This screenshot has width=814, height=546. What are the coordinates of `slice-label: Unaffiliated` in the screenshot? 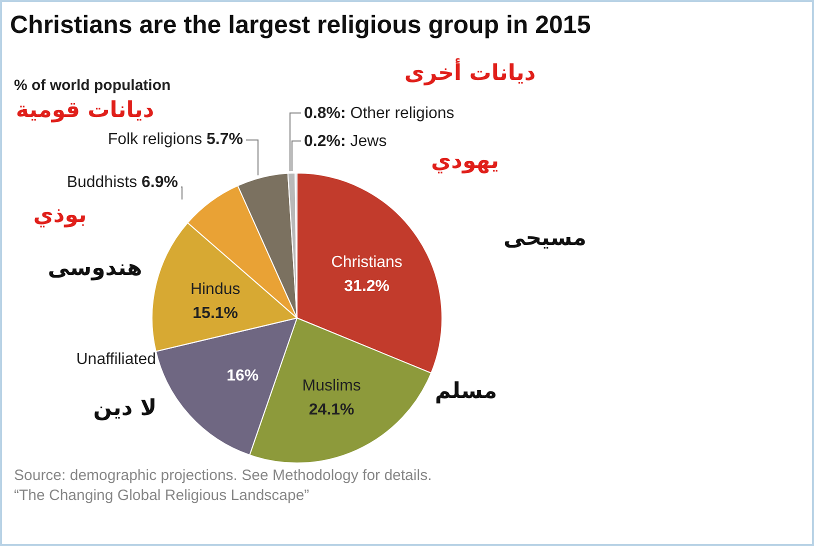 It's located at (116, 359).